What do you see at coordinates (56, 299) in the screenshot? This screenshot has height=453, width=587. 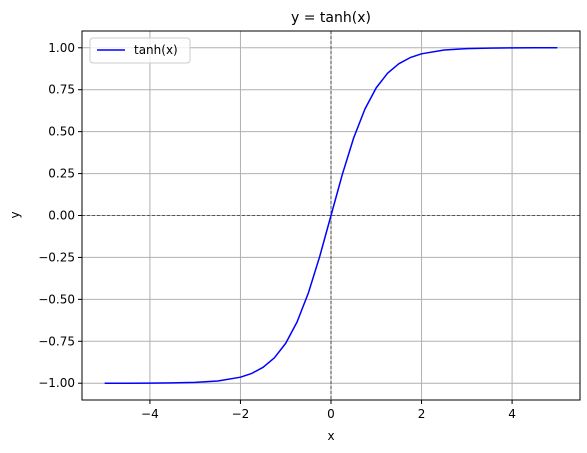 I see `y-tick-label: −0.50` at bounding box center [56, 299].